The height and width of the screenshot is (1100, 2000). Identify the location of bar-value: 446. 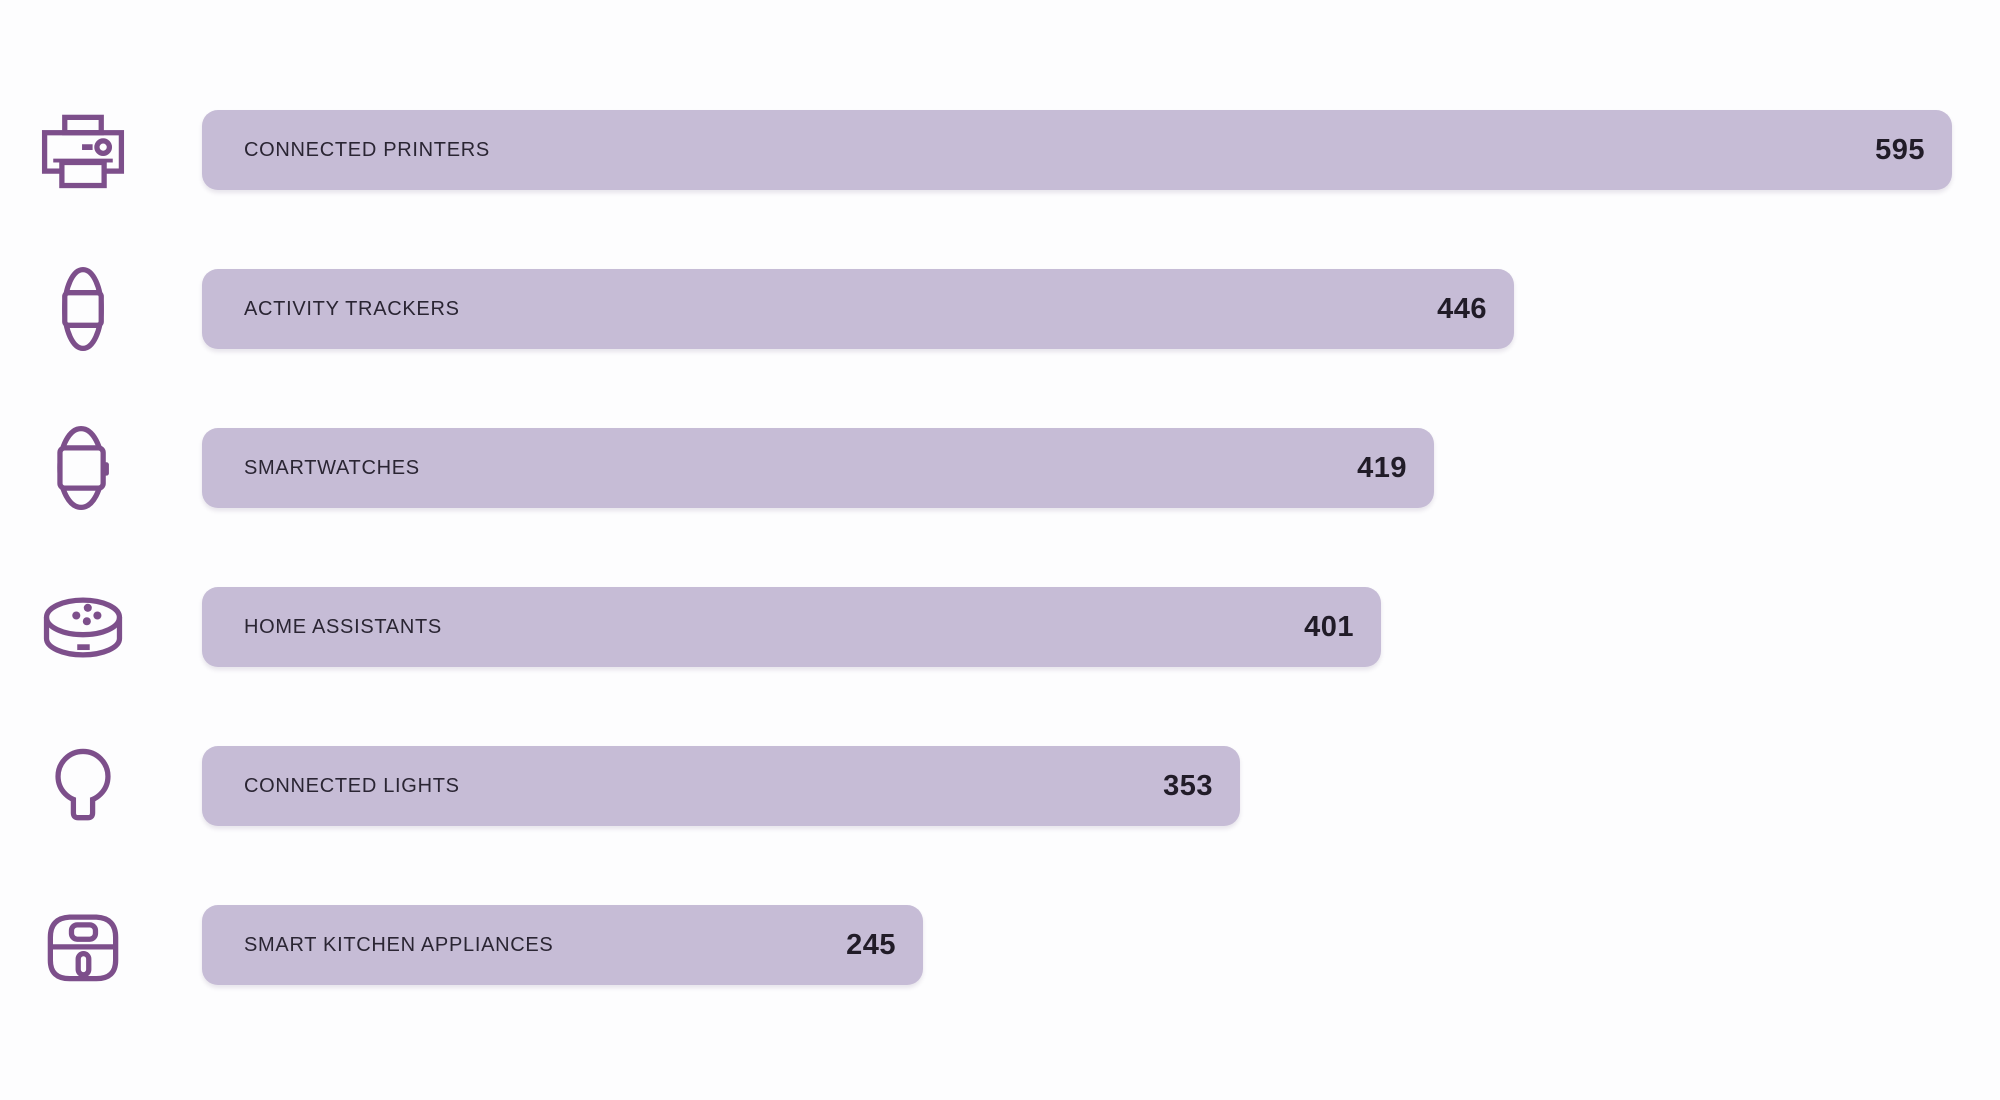
(1462, 308).